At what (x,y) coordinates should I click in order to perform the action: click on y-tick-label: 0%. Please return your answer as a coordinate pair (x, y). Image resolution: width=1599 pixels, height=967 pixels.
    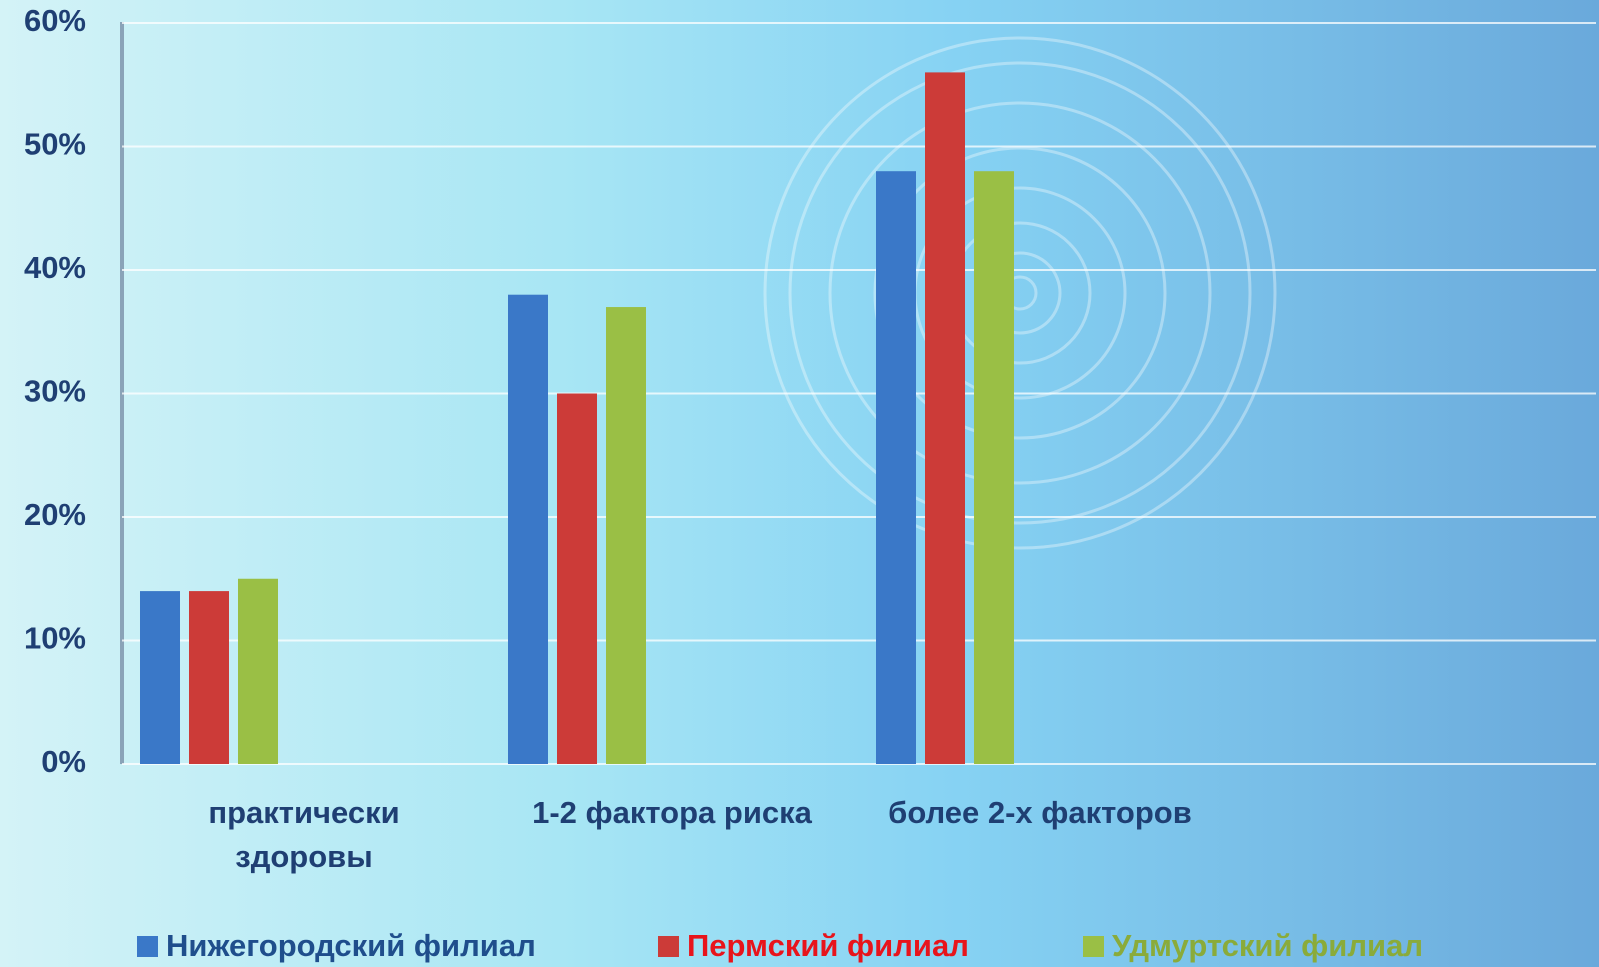
    Looking at the image, I should click on (63, 761).